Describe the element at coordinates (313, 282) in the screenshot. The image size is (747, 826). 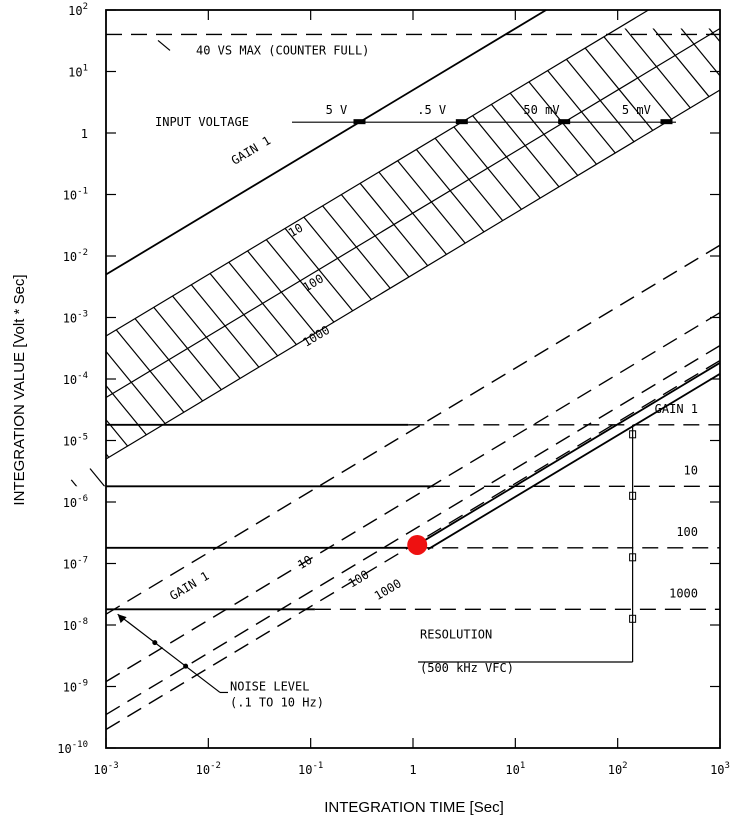
I see `gain-label-upper-2: 100` at that location.